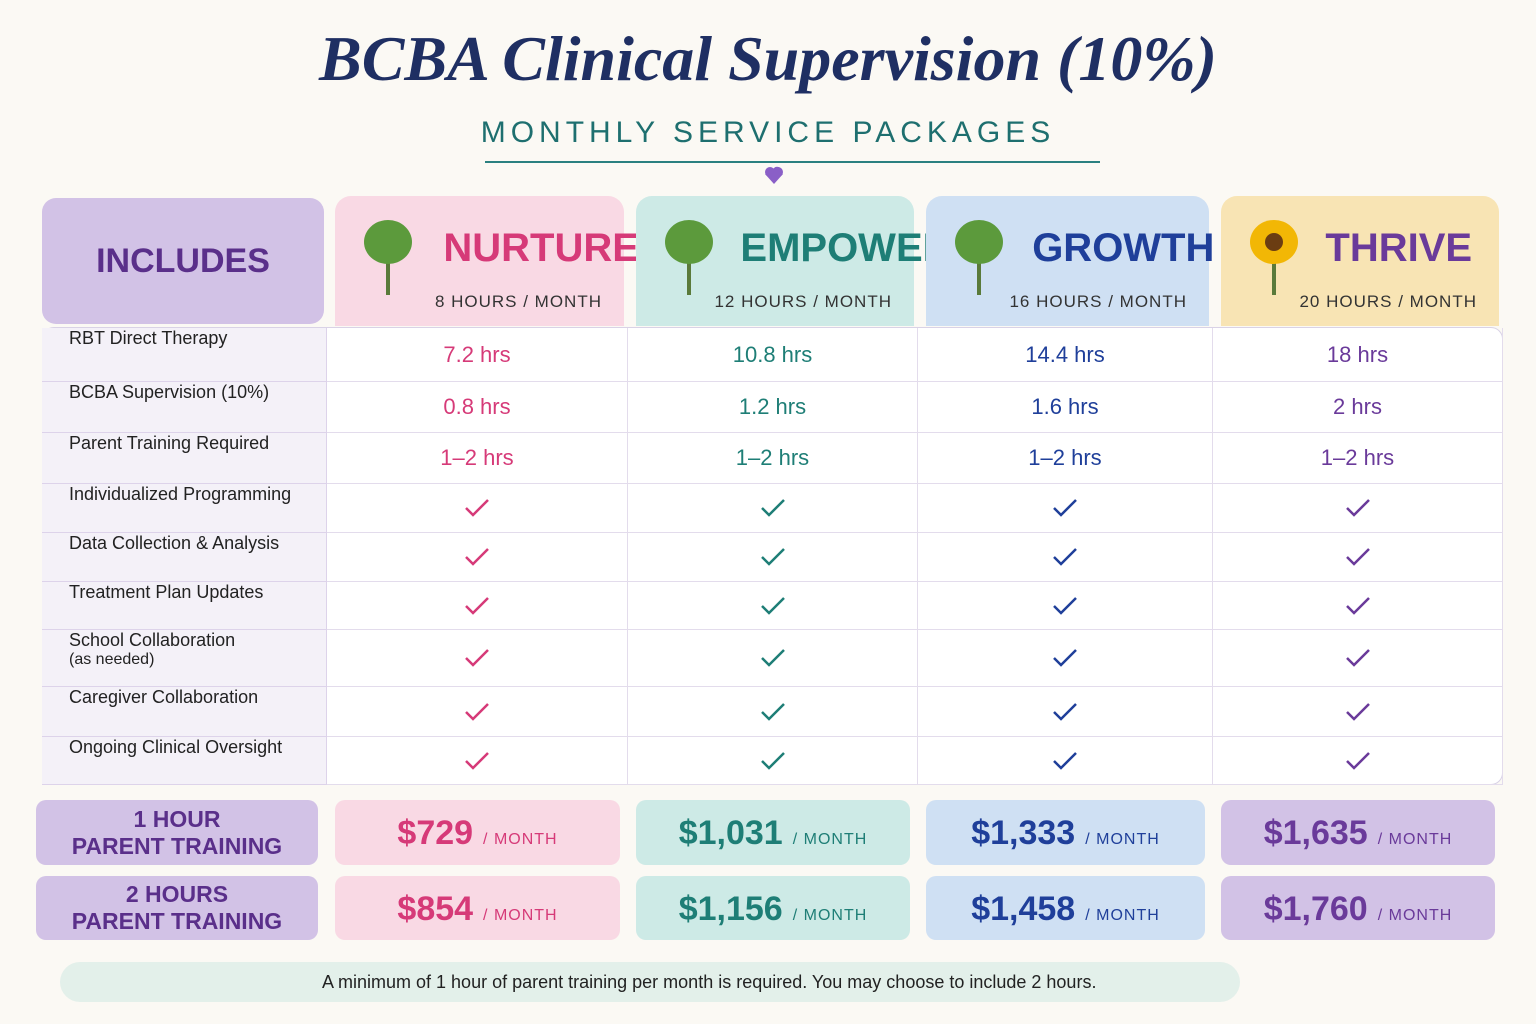 The image size is (1536, 1024). Describe the element at coordinates (730, 833) in the screenshot. I see `price: $1,031` at that location.